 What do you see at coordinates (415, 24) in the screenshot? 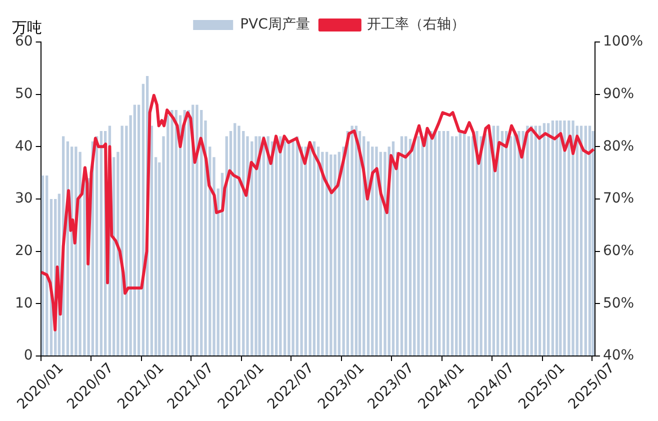
I see `legend-label: 开工率（右轴）` at bounding box center [415, 24].